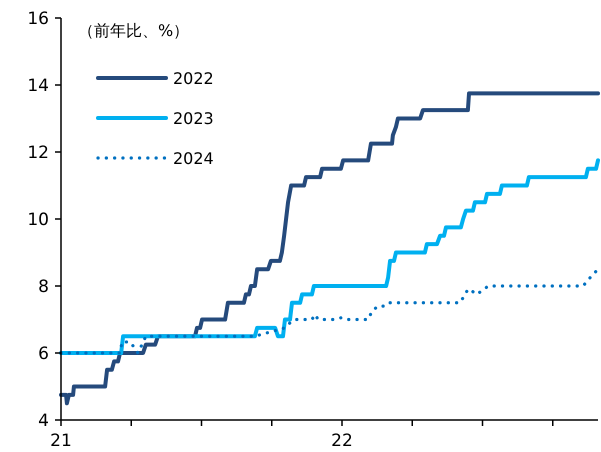 The height and width of the screenshot is (452, 601). Describe the element at coordinates (61, 441) in the screenshot. I see `x-tick-label: 21` at that location.